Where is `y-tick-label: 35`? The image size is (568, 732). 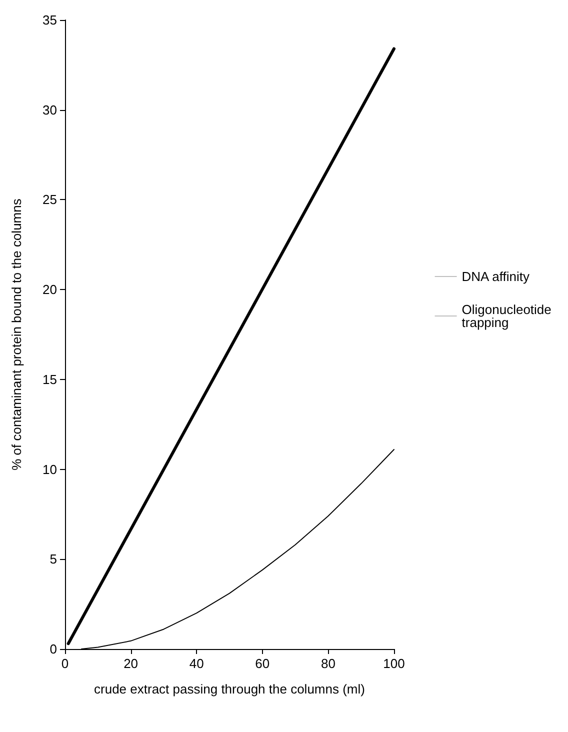 y-tick-label: 35 is located at coordinates (49, 20).